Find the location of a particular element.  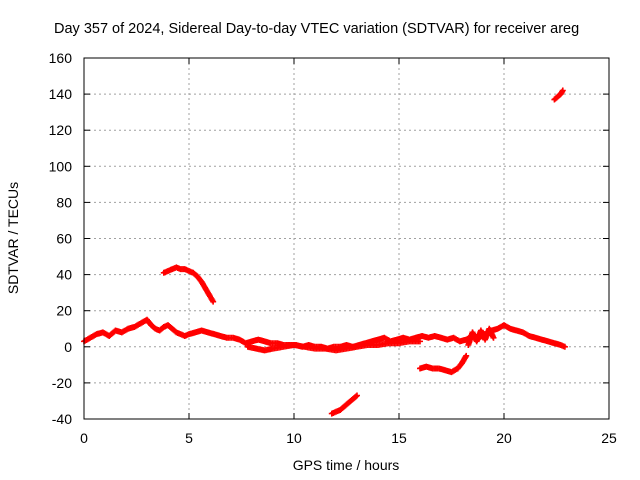

y-tick-label: -40 is located at coordinates (62, 419).